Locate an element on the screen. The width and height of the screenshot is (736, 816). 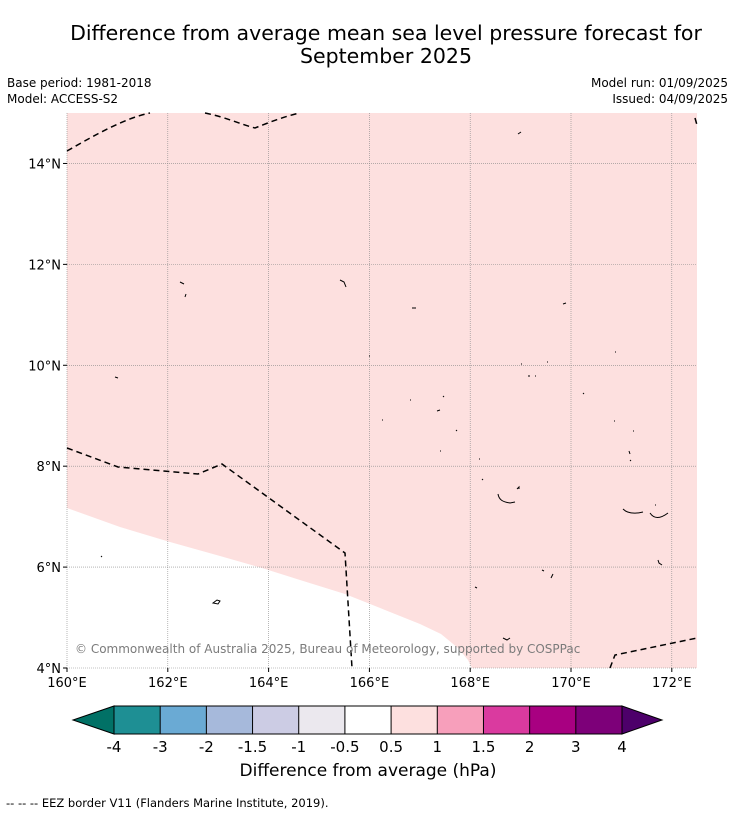
colorbar-tick-label: 1 is located at coordinates (437, 747).